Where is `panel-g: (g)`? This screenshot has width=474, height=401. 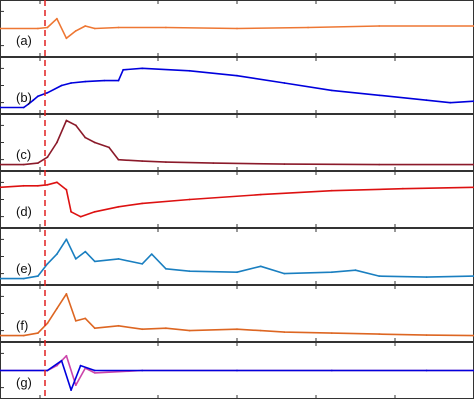
panel-g: (g) is located at coordinates (237, 370).